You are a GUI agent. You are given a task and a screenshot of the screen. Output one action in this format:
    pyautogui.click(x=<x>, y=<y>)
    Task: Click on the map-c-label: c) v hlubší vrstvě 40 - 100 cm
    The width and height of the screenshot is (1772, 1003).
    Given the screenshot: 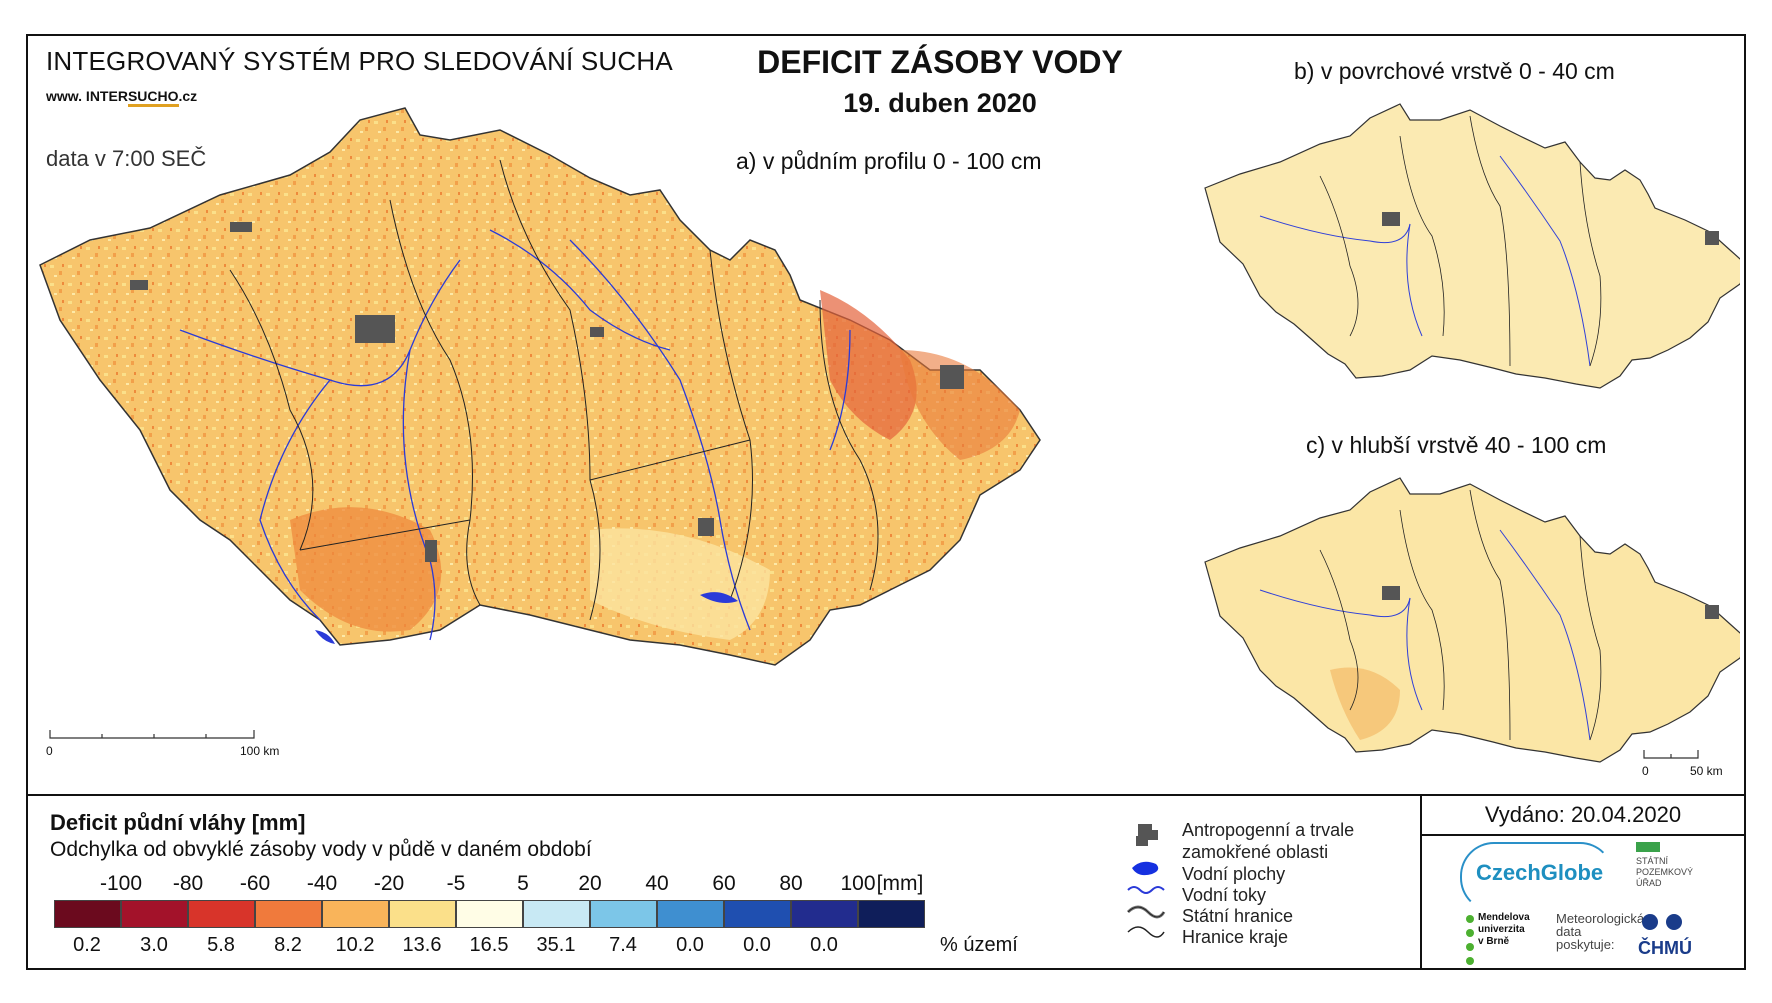 What is the action you would take?
    pyautogui.click(x=1456, y=445)
    